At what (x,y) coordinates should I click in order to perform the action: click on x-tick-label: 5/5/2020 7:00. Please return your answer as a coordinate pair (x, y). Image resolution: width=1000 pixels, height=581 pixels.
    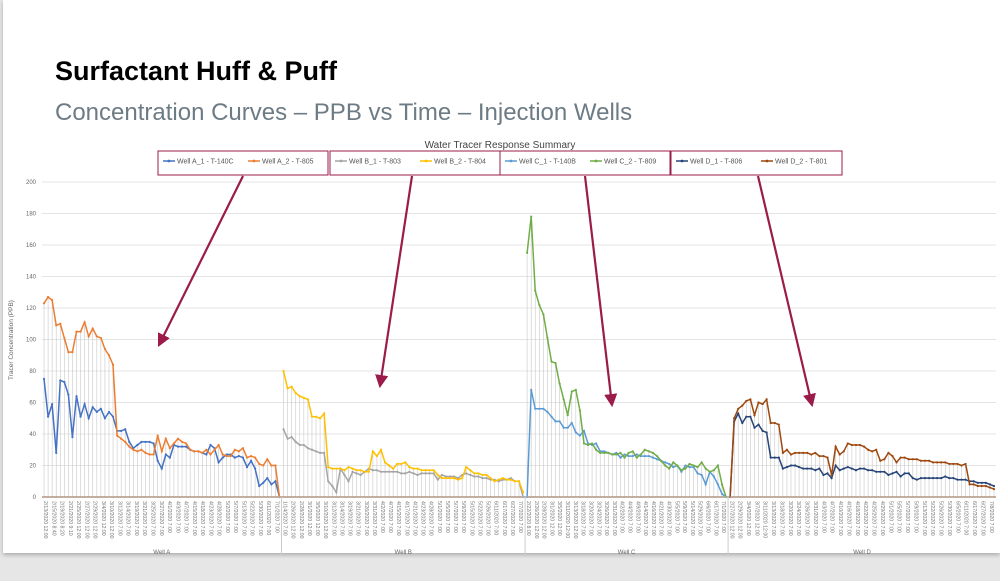
    Looking at the image, I should click on (899, 517).